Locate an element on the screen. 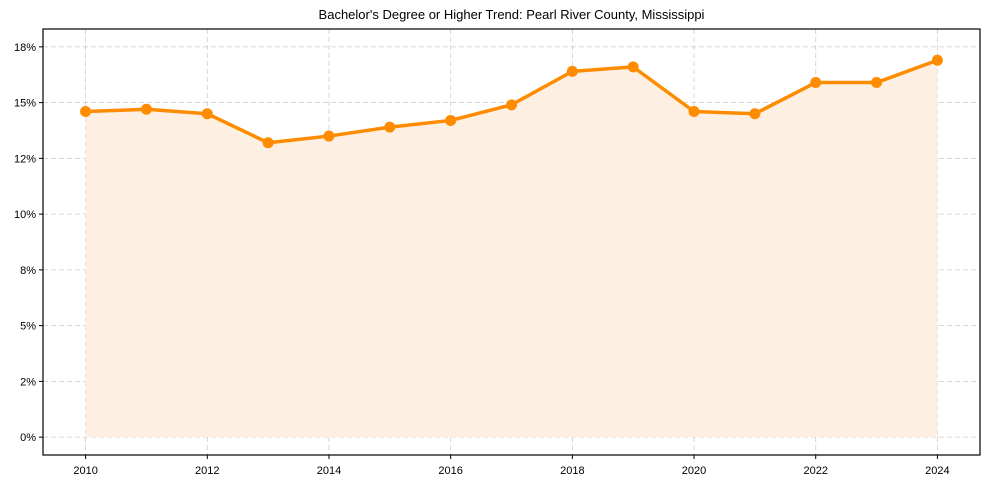 The width and height of the screenshot is (989, 490). y-tick-label: 8% is located at coordinates (28, 271).